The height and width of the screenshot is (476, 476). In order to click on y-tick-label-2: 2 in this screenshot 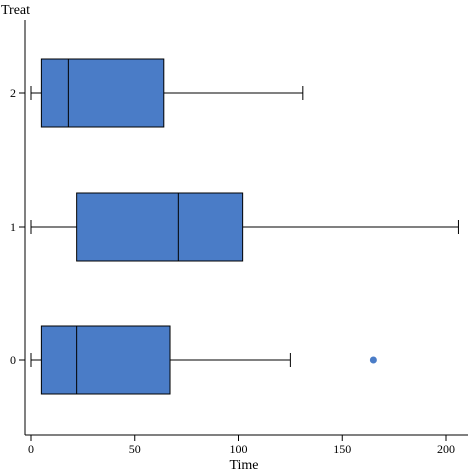, I will do `click(13, 93)`.